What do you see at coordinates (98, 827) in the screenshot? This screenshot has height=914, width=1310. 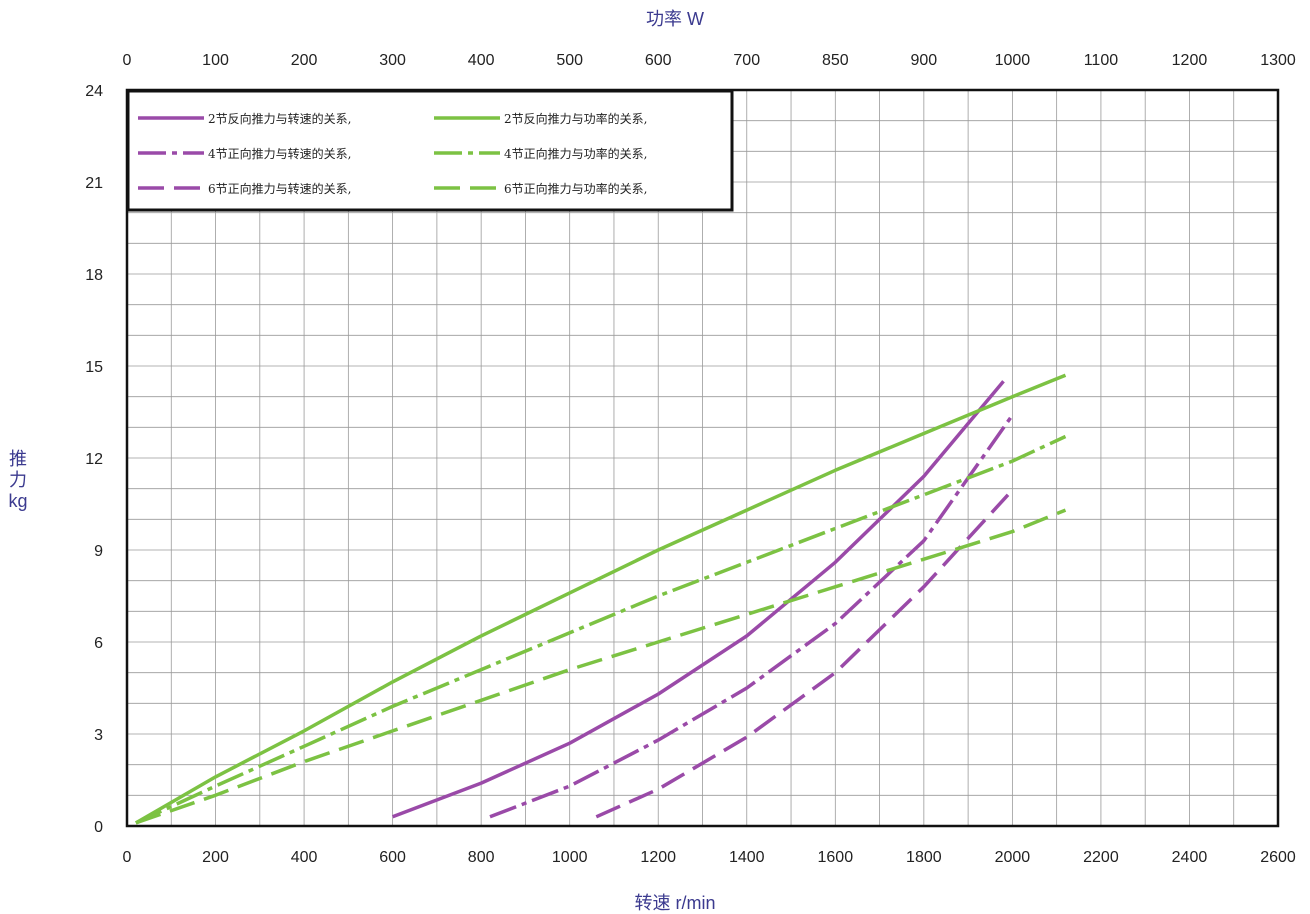 I see `y-tick-label: 0` at bounding box center [98, 827].